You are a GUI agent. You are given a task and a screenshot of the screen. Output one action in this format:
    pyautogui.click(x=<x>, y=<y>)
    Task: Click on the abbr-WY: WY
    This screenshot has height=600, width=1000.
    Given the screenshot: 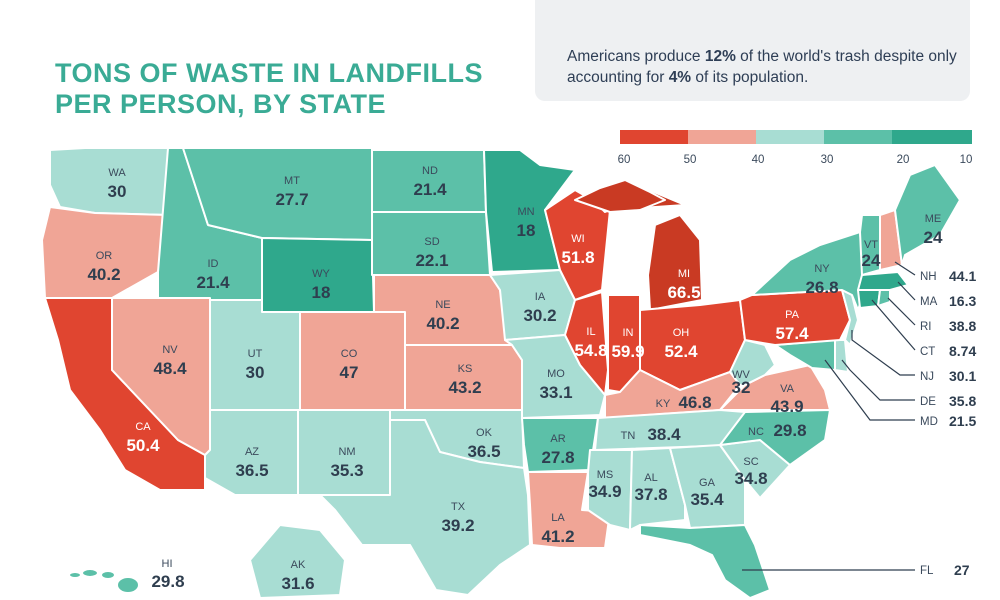 What is the action you would take?
    pyautogui.click(x=321, y=274)
    